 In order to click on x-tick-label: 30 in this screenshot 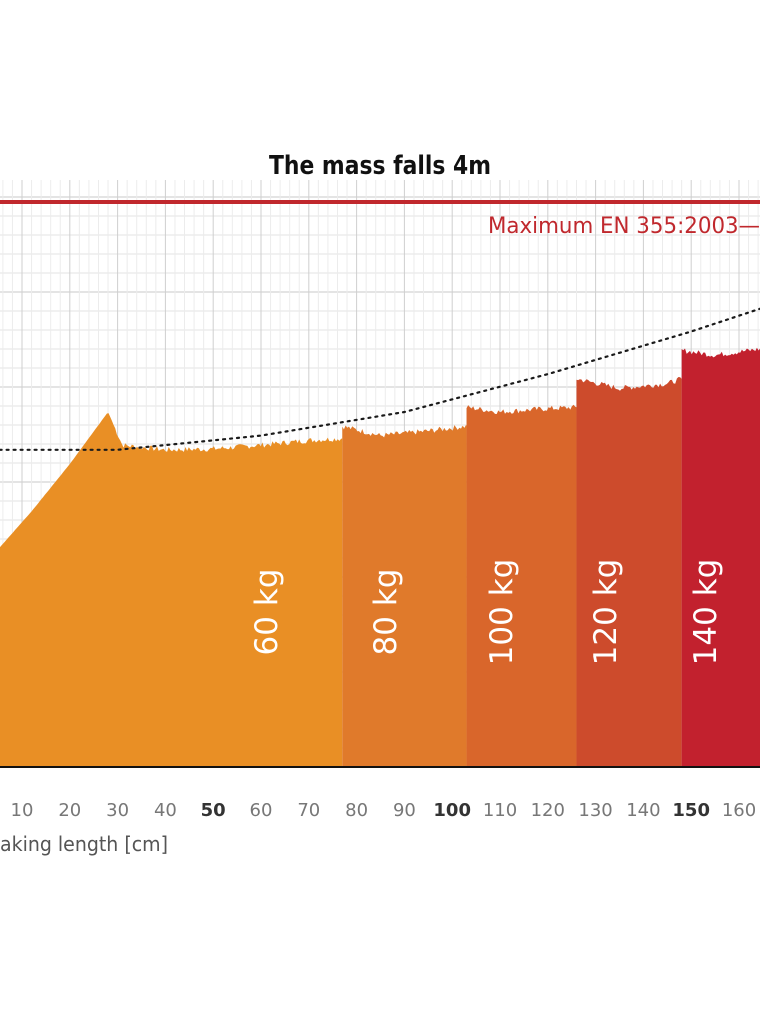, I will do `click(117, 810)`.